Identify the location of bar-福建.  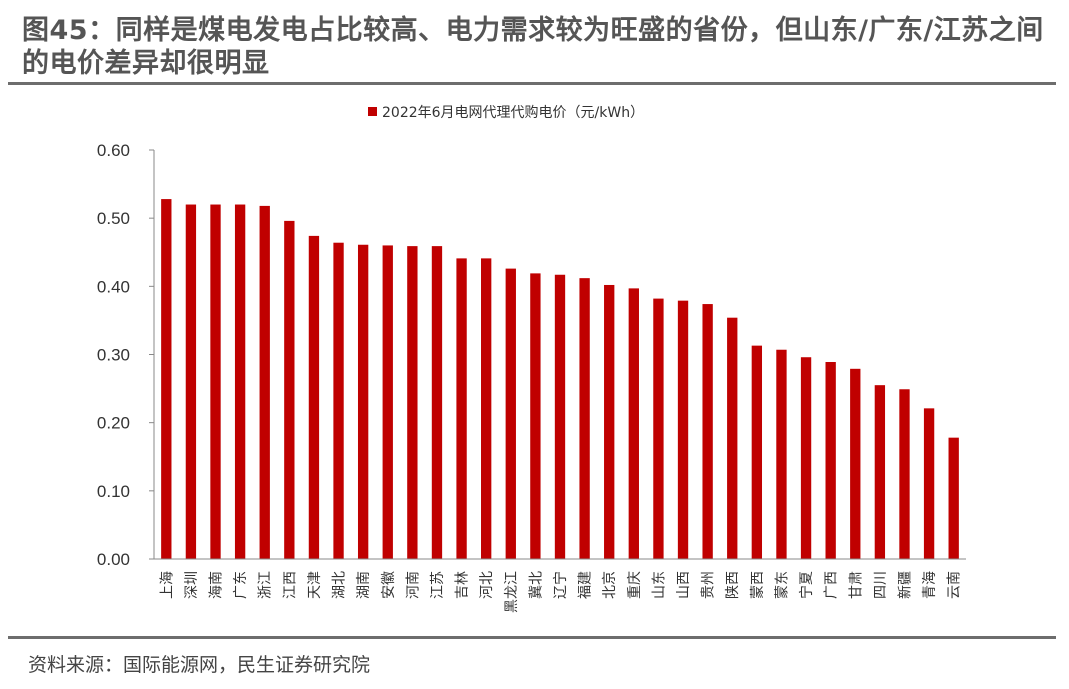
(584, 418).